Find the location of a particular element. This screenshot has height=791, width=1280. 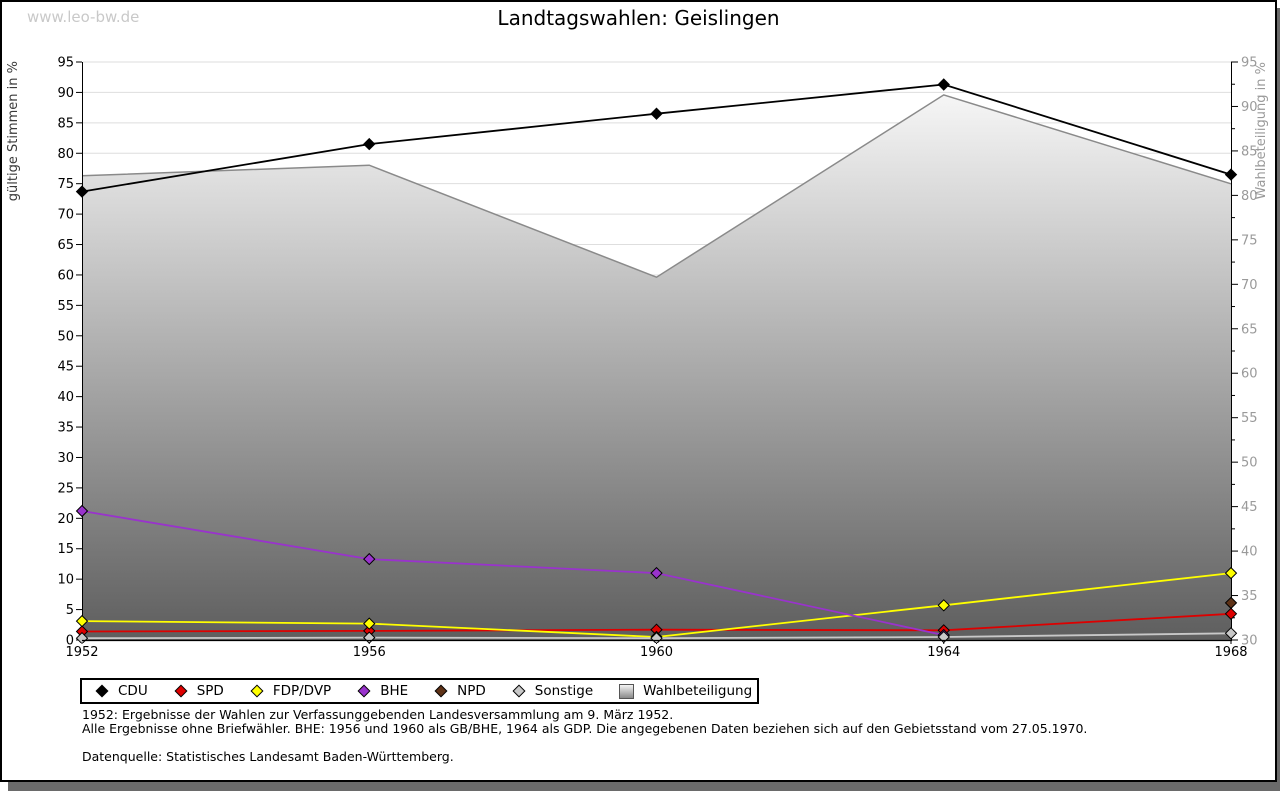

left-axis-tick-label: 45 is located at coordinates (65, 367).